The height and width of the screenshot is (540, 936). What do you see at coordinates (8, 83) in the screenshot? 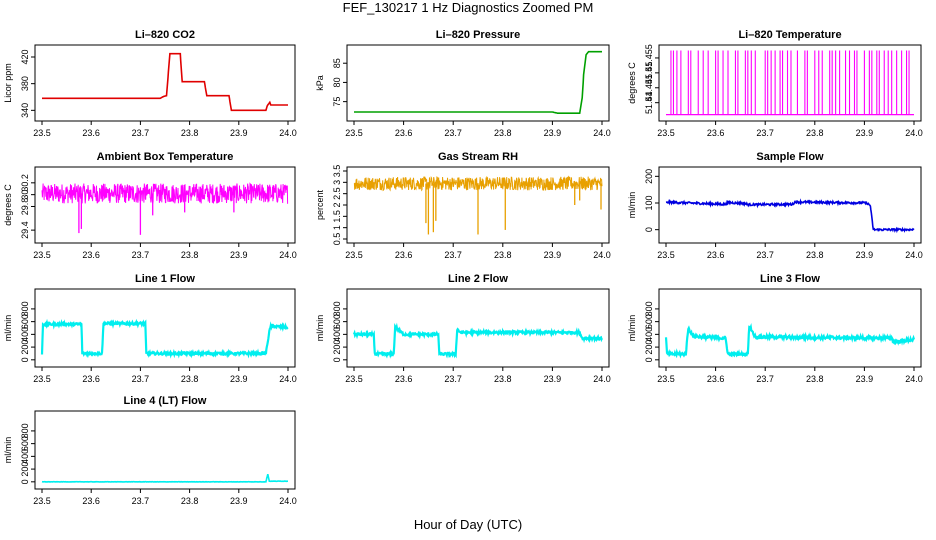
I see `y-axis-label: Licor ppm` at bounding box center [8, 83].